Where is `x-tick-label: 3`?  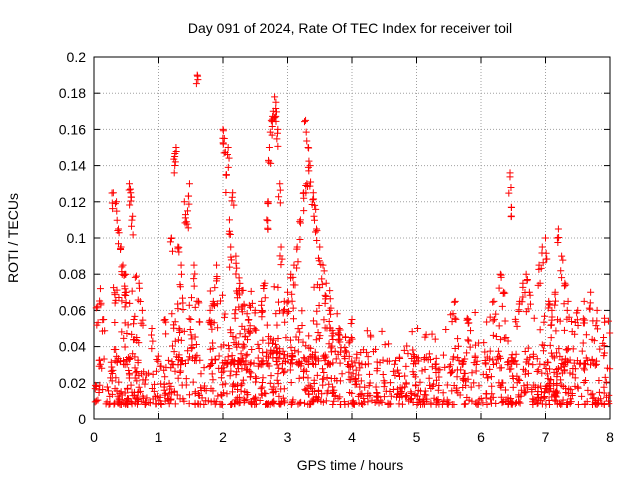
x-tick-label: 3 is located at coordinates (288, 437).